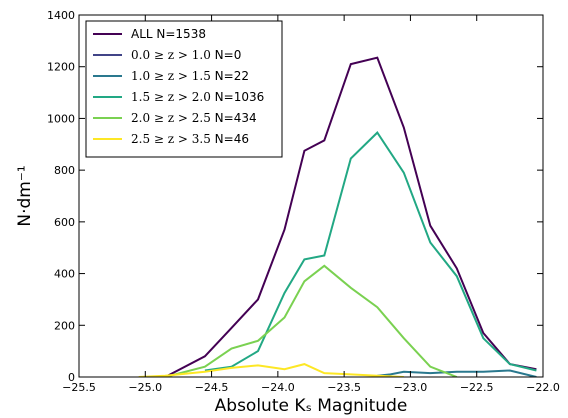  I want to click on legend-entry-4: 2.0 ≥ z > 2.5 N=434, so click(194, 118).